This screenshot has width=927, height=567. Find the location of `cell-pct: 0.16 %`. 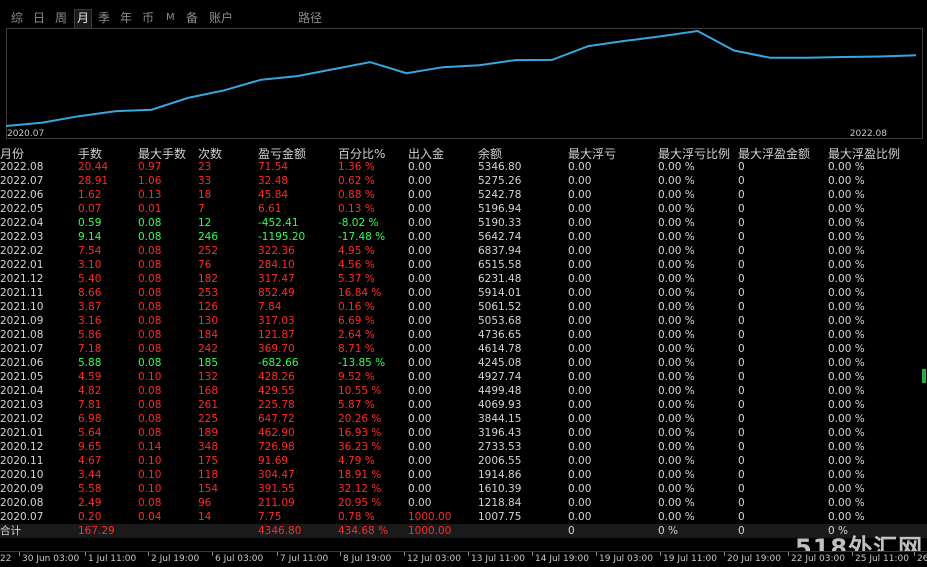

cell-pct: 0.16 % is located at coordinates (356, 307).